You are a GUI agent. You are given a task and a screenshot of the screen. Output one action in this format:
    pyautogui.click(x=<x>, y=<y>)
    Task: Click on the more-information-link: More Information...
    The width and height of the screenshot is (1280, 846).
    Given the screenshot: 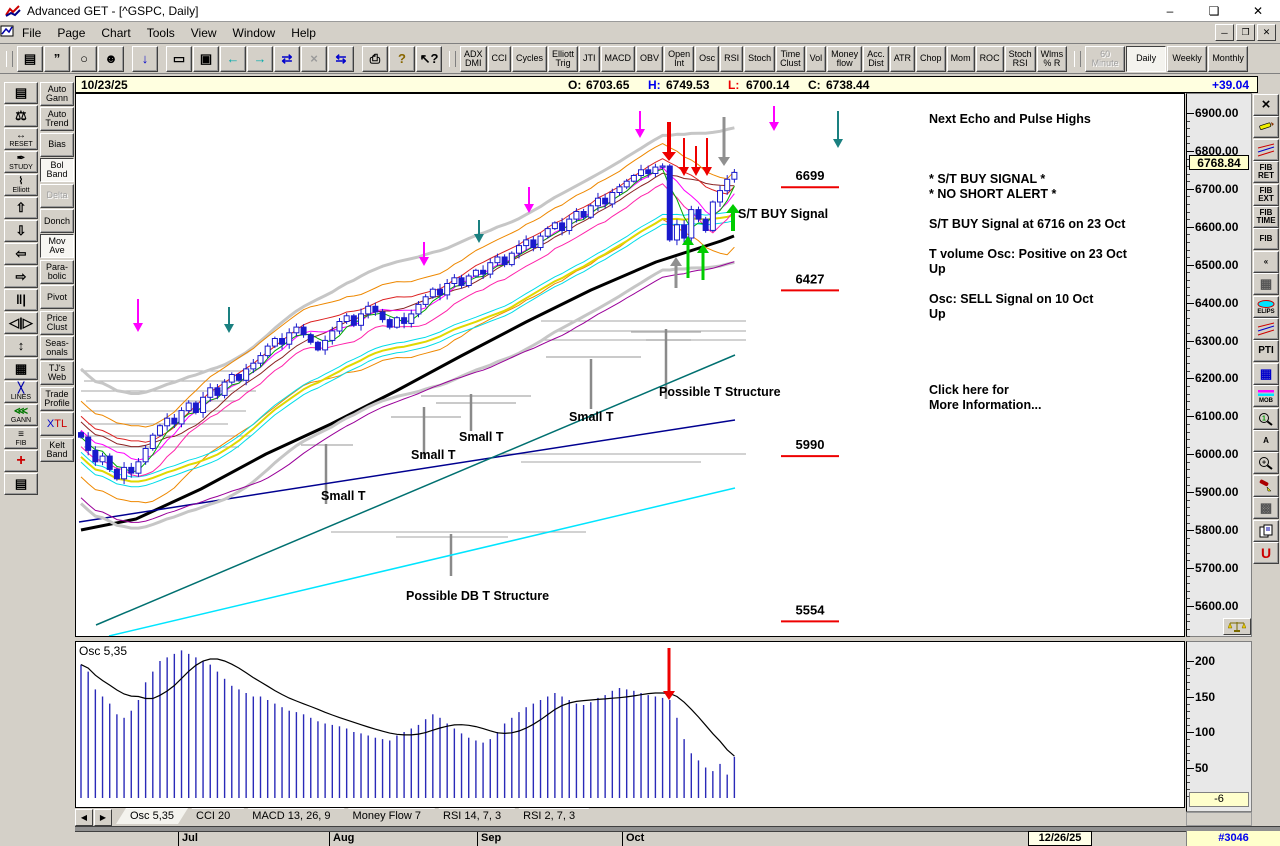 What is the action you would take?
    pyautogui.click(x=985, y=405)
    